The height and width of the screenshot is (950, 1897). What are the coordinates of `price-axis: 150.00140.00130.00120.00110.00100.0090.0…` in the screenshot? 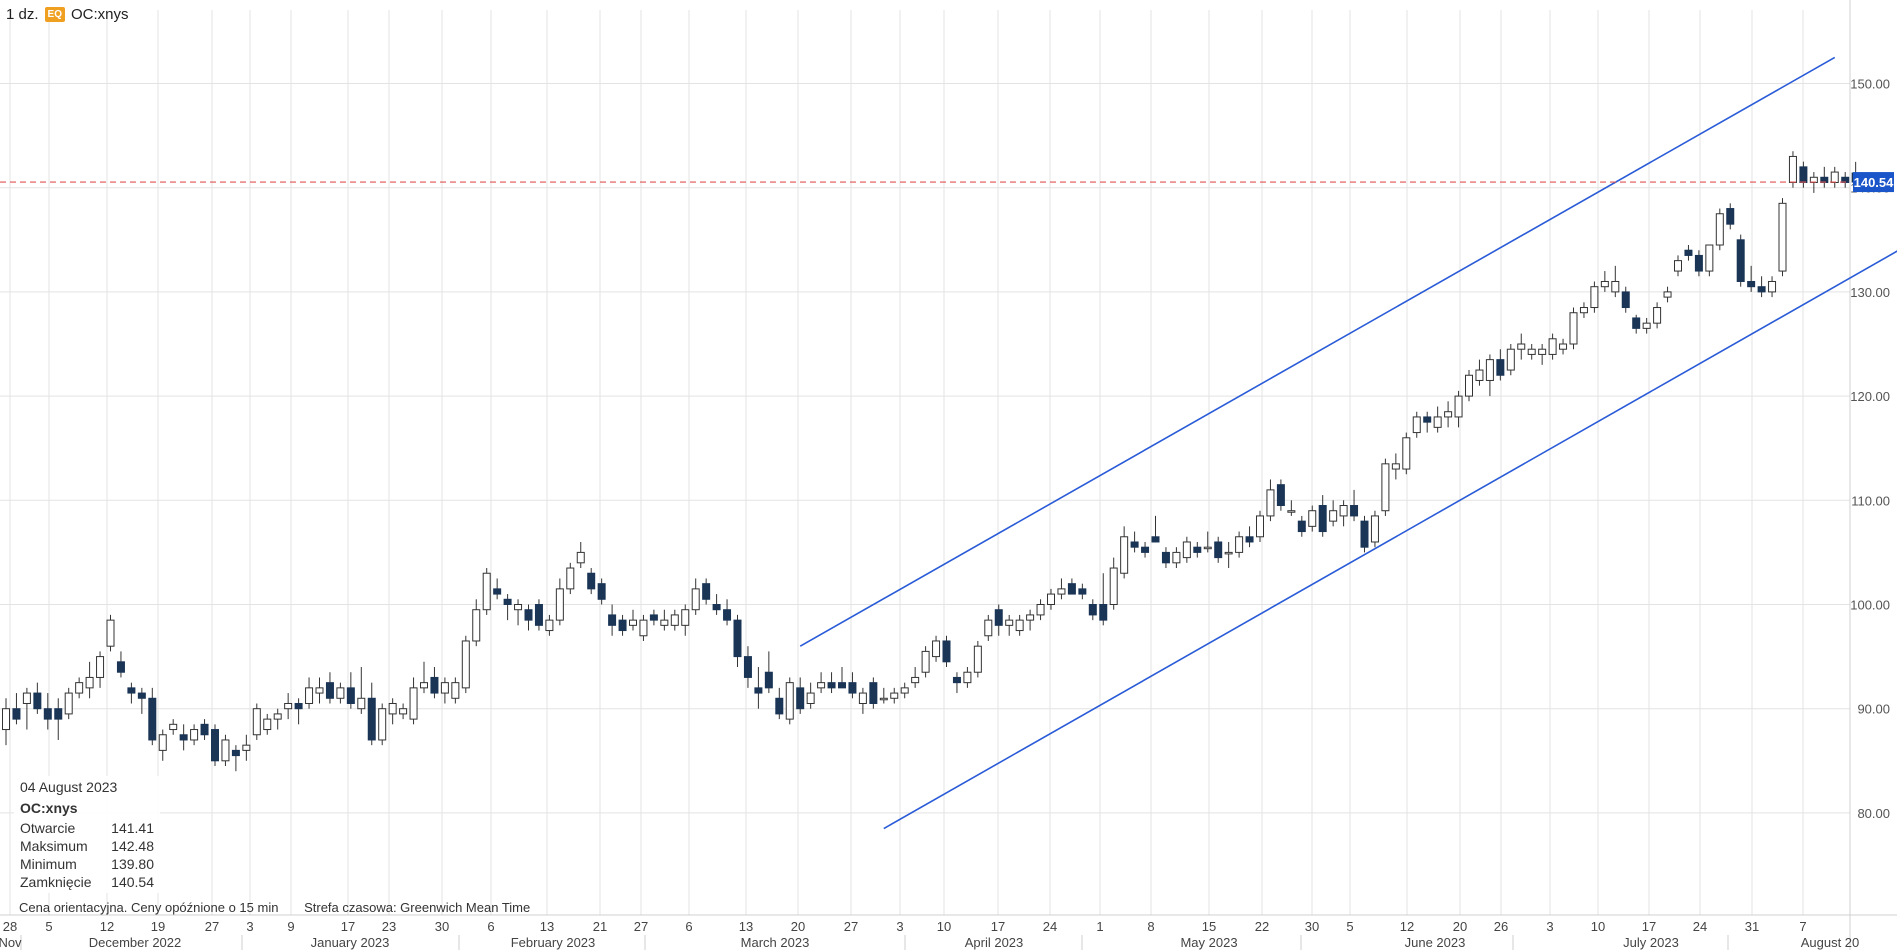 It's located at (1872, 449).